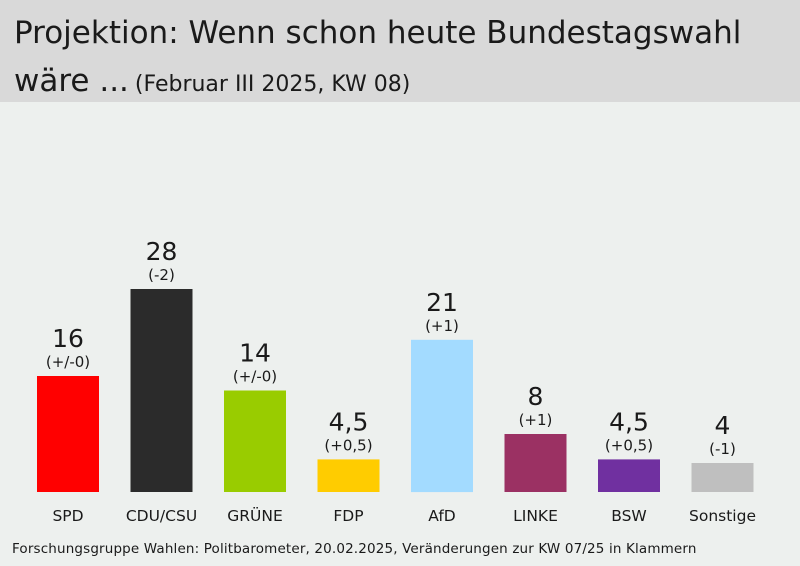  Describe the element at coordinates (722, 516) in the screenshot. I see `category-label: Sonstige` at that location.